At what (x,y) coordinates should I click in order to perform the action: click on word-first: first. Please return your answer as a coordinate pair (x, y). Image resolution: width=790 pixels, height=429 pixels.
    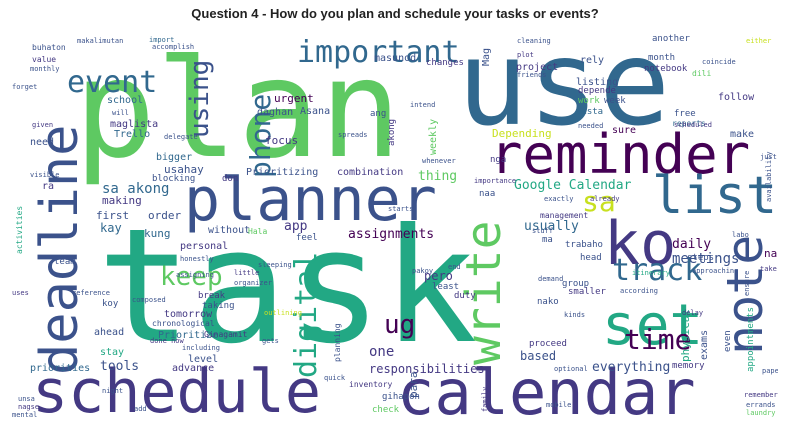
    Looking at the image, I should click on (113, 215).